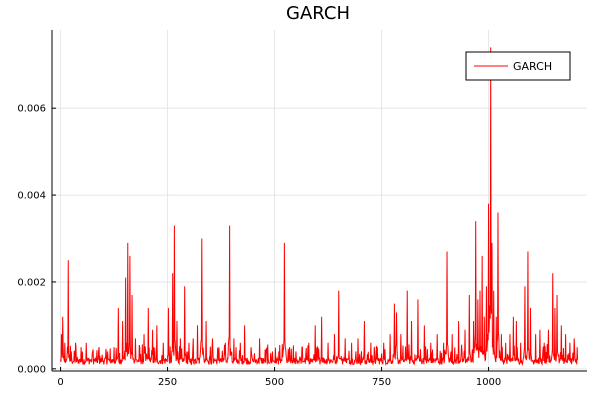 The width and height of the screenshot is (600, 400). What do you see at coordinates (60, 382) in the screenshot?
I see `x-tick-label-0: 0` at bounding box center [60, 382].